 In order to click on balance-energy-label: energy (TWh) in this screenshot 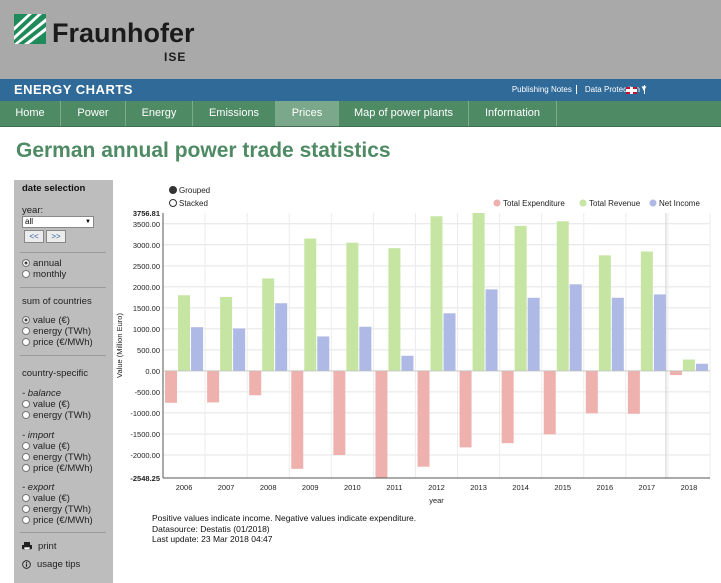, I will do `click(62, 415)`.